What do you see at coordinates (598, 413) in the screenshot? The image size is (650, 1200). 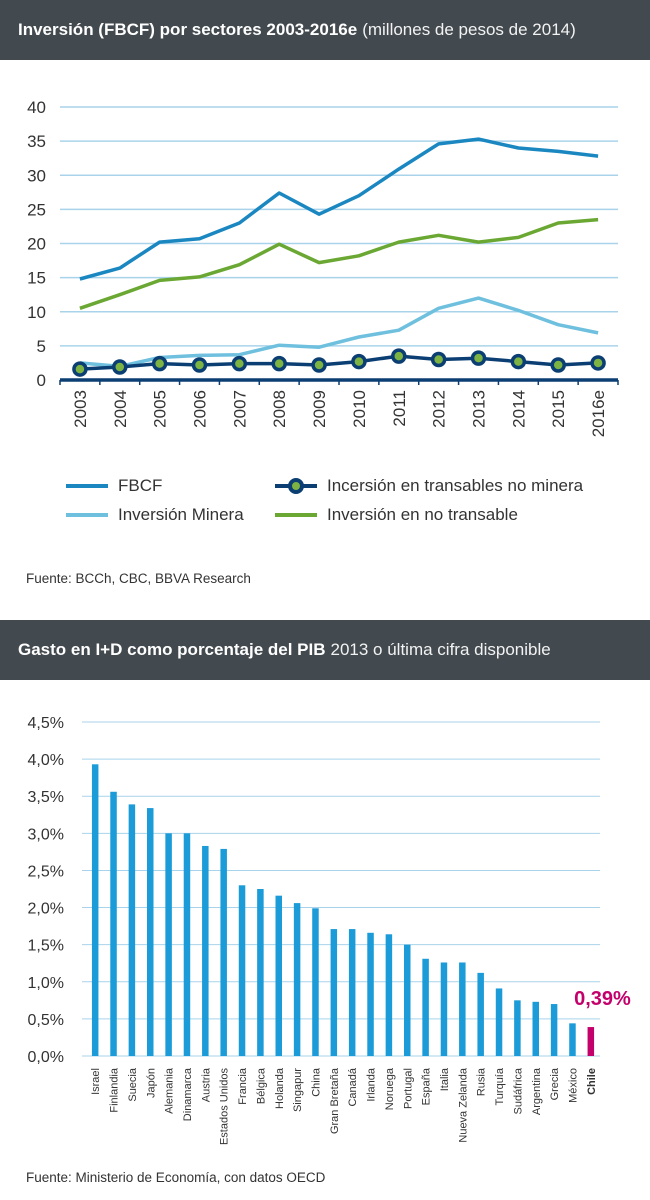 I see `x-tick-label: 2016e` at bounding box center [598, 413].